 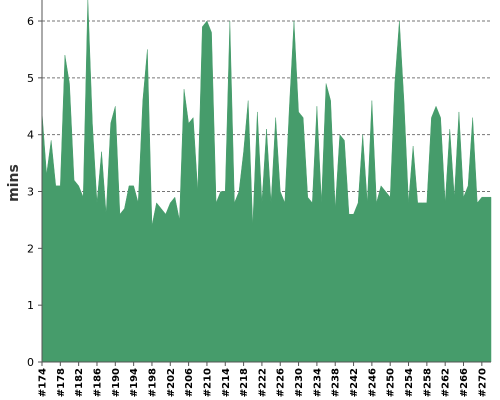 What do you see at coordinates (226, 382) in the screenshot?
I see `x-tick-label: #214` at bounding box center [226, 382].